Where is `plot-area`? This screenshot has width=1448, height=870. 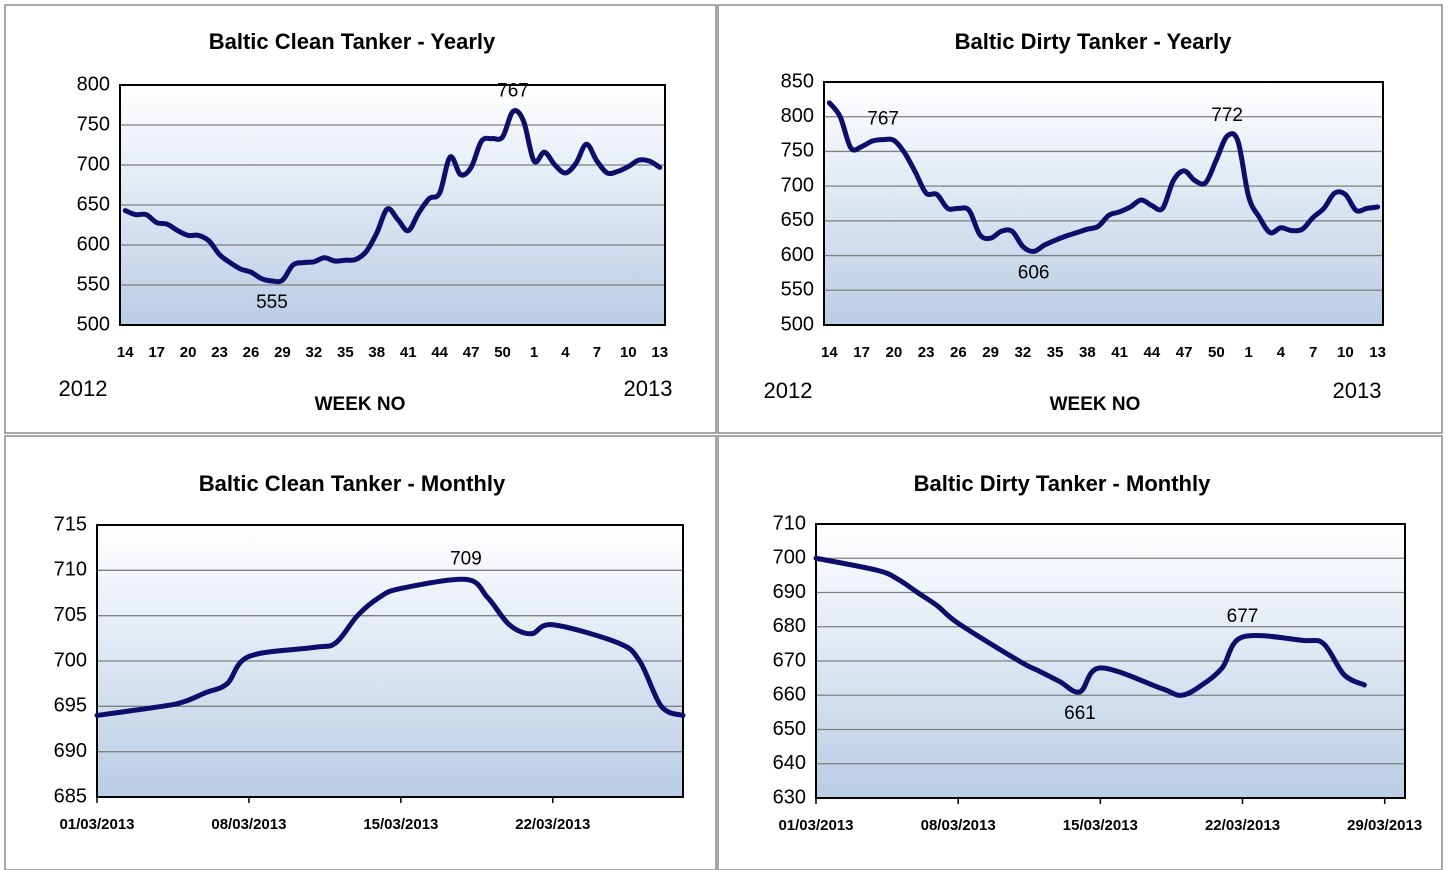 plot-area is located at coordinates (1103, 203).